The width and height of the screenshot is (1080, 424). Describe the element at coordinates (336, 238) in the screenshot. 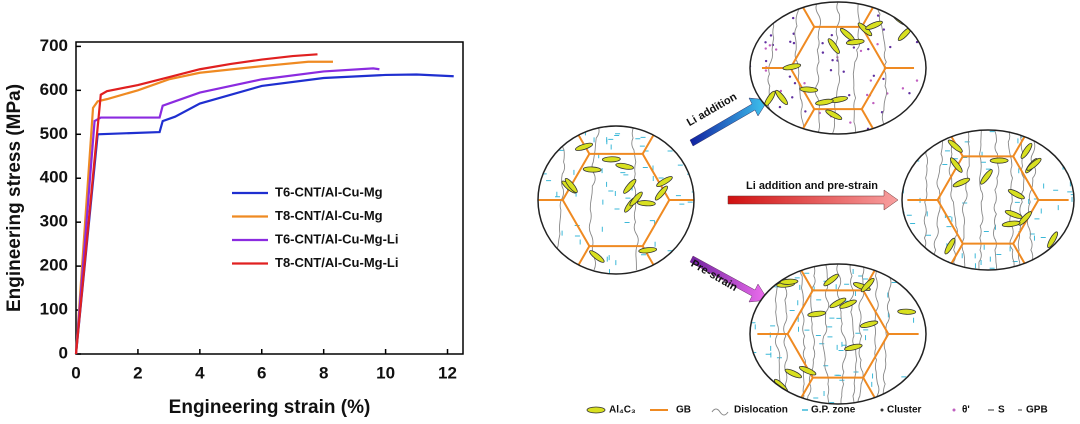

I see `legend-label: T6-CNT/Al-Cu-Mg-Li` at that location.